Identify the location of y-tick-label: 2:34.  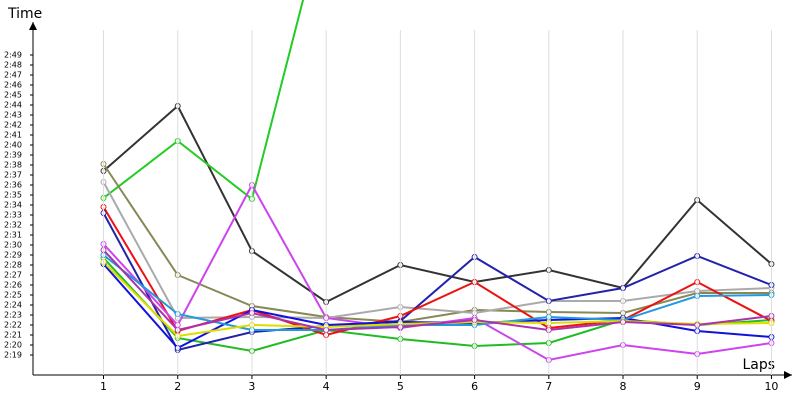
(13, 205).